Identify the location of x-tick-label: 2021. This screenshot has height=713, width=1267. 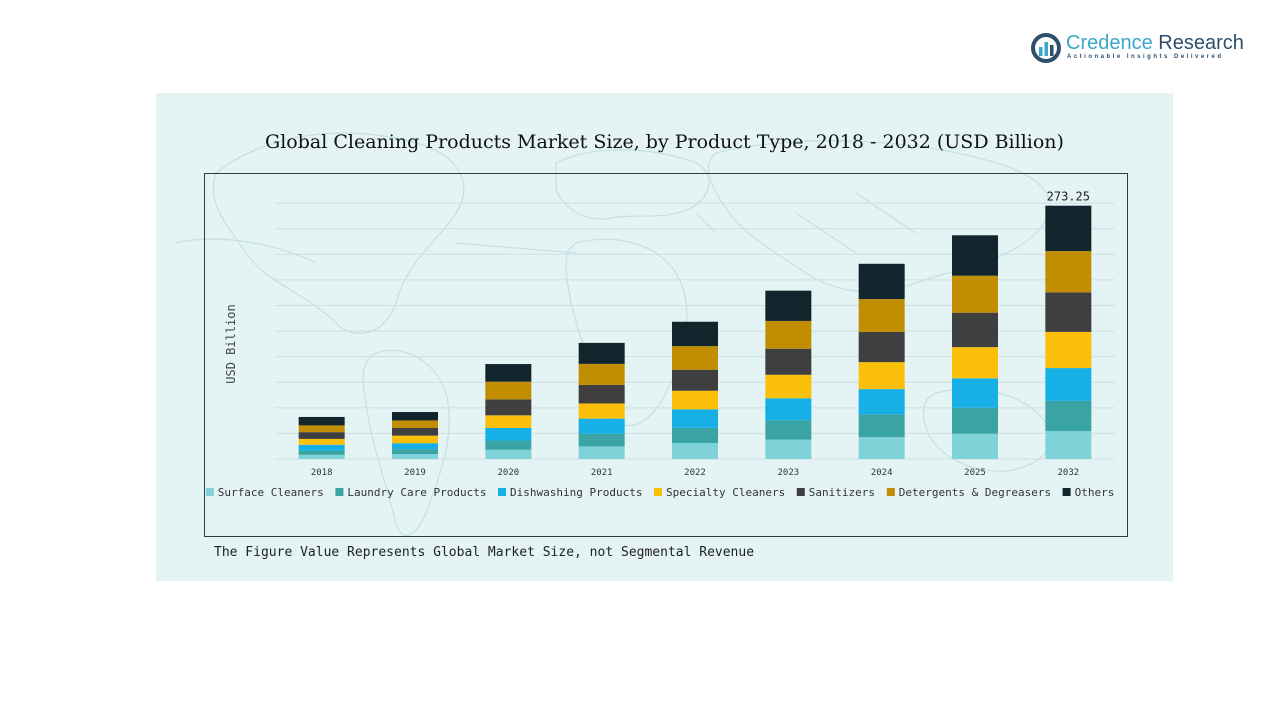
(602, 473).